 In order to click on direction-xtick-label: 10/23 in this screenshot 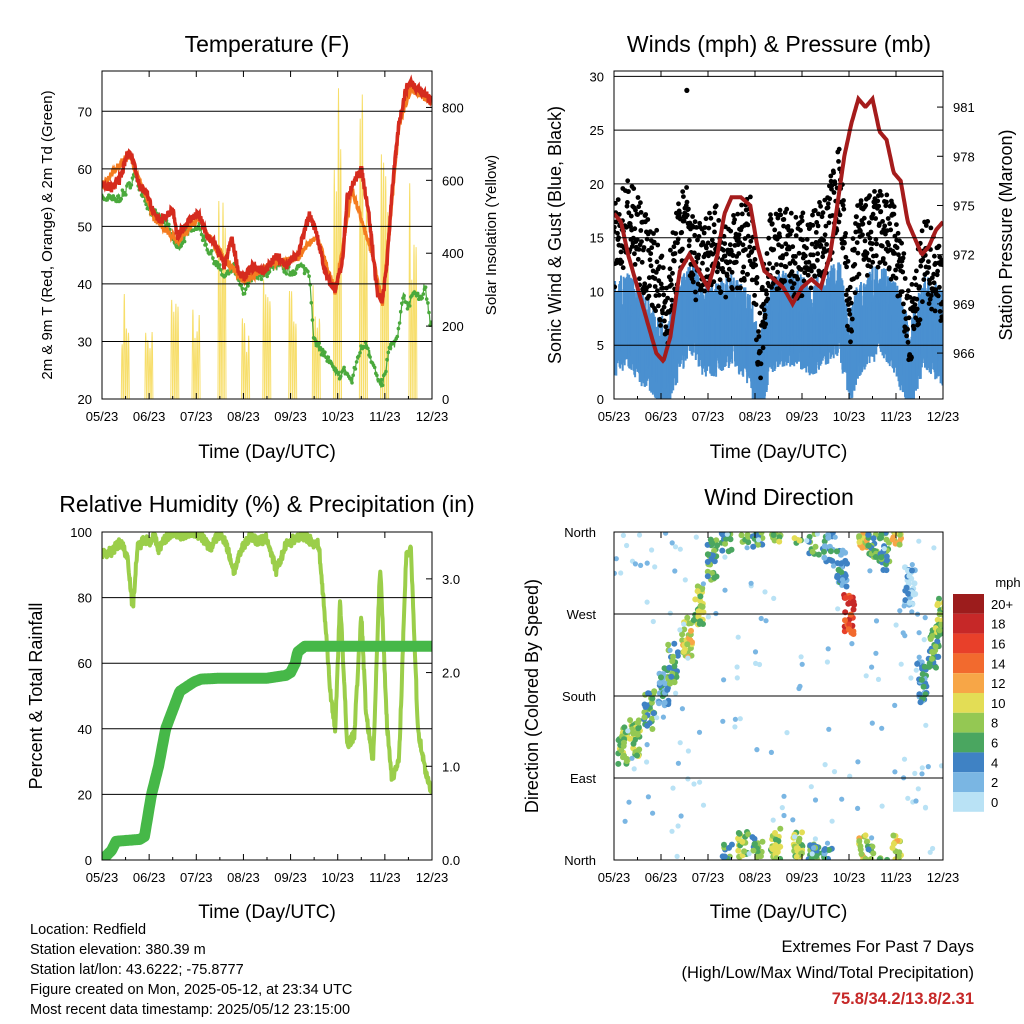, I will do `click(849, 877)`.